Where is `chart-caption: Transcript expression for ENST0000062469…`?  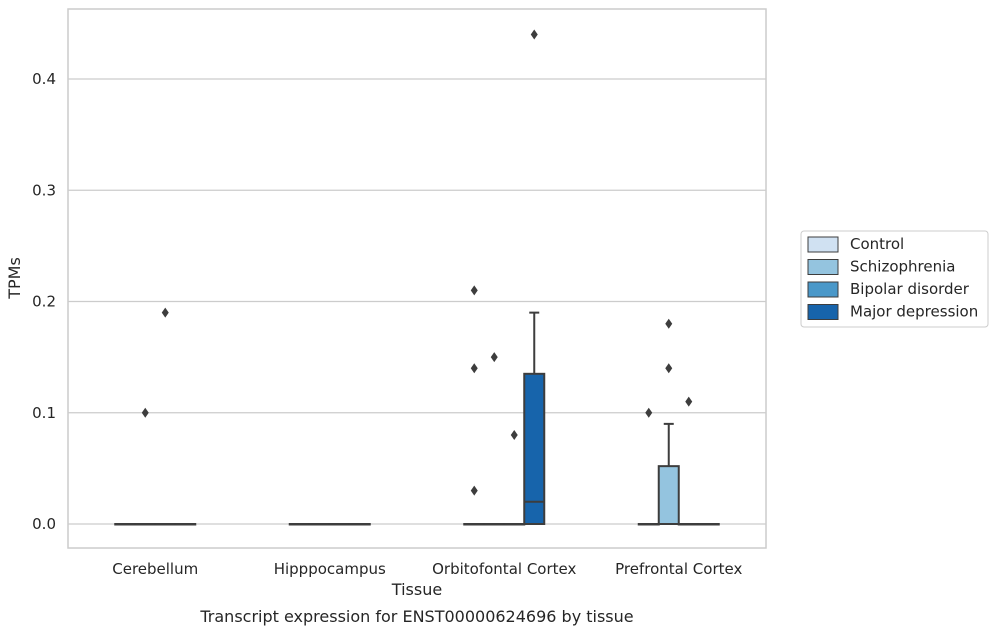
chart-caption: Transcript expression for ENST0000062469… is located at coordinates (416, 616).